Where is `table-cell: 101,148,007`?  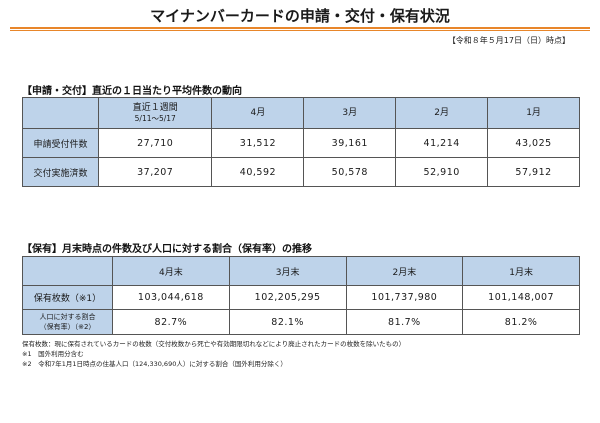 table-cell: 101,148,007 is located at coordinates (521, 297).